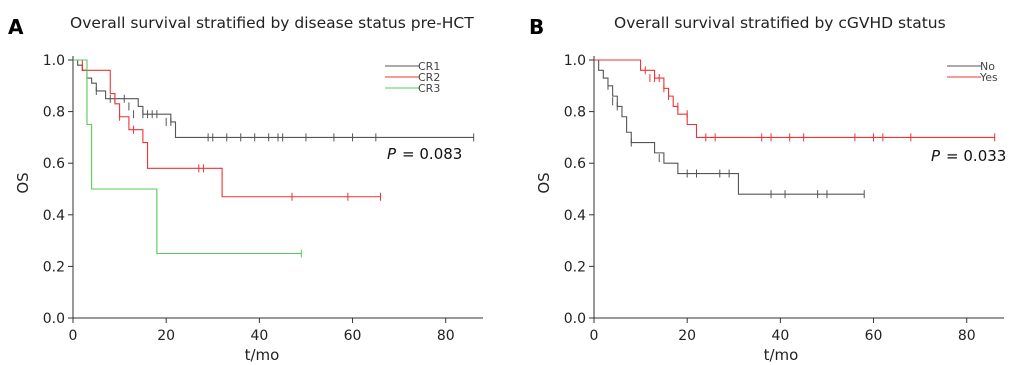 The image size is (1015, 365). What do you see at coordinates (687, 336) in the screenshot?
I see `panel-b-x-tick-label: 20` at bounding box center [687, 336].